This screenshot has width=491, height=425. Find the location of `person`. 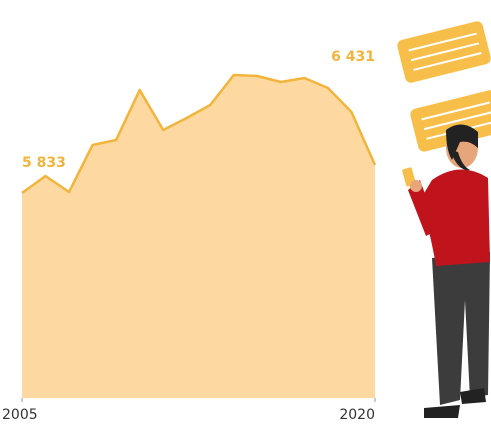

person is located at coordinates (446, 271).